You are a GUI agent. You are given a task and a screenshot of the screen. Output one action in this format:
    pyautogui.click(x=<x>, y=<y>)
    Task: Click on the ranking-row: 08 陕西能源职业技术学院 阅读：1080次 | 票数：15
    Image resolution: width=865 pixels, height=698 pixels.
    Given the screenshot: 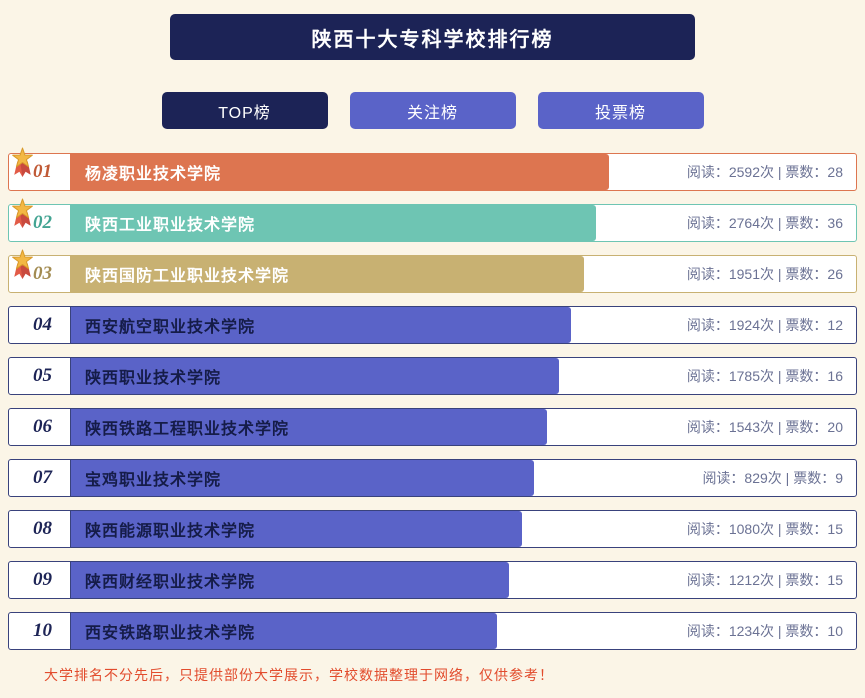 What is the action you would take?
    pyautogui.click(x=432, y=529)
    